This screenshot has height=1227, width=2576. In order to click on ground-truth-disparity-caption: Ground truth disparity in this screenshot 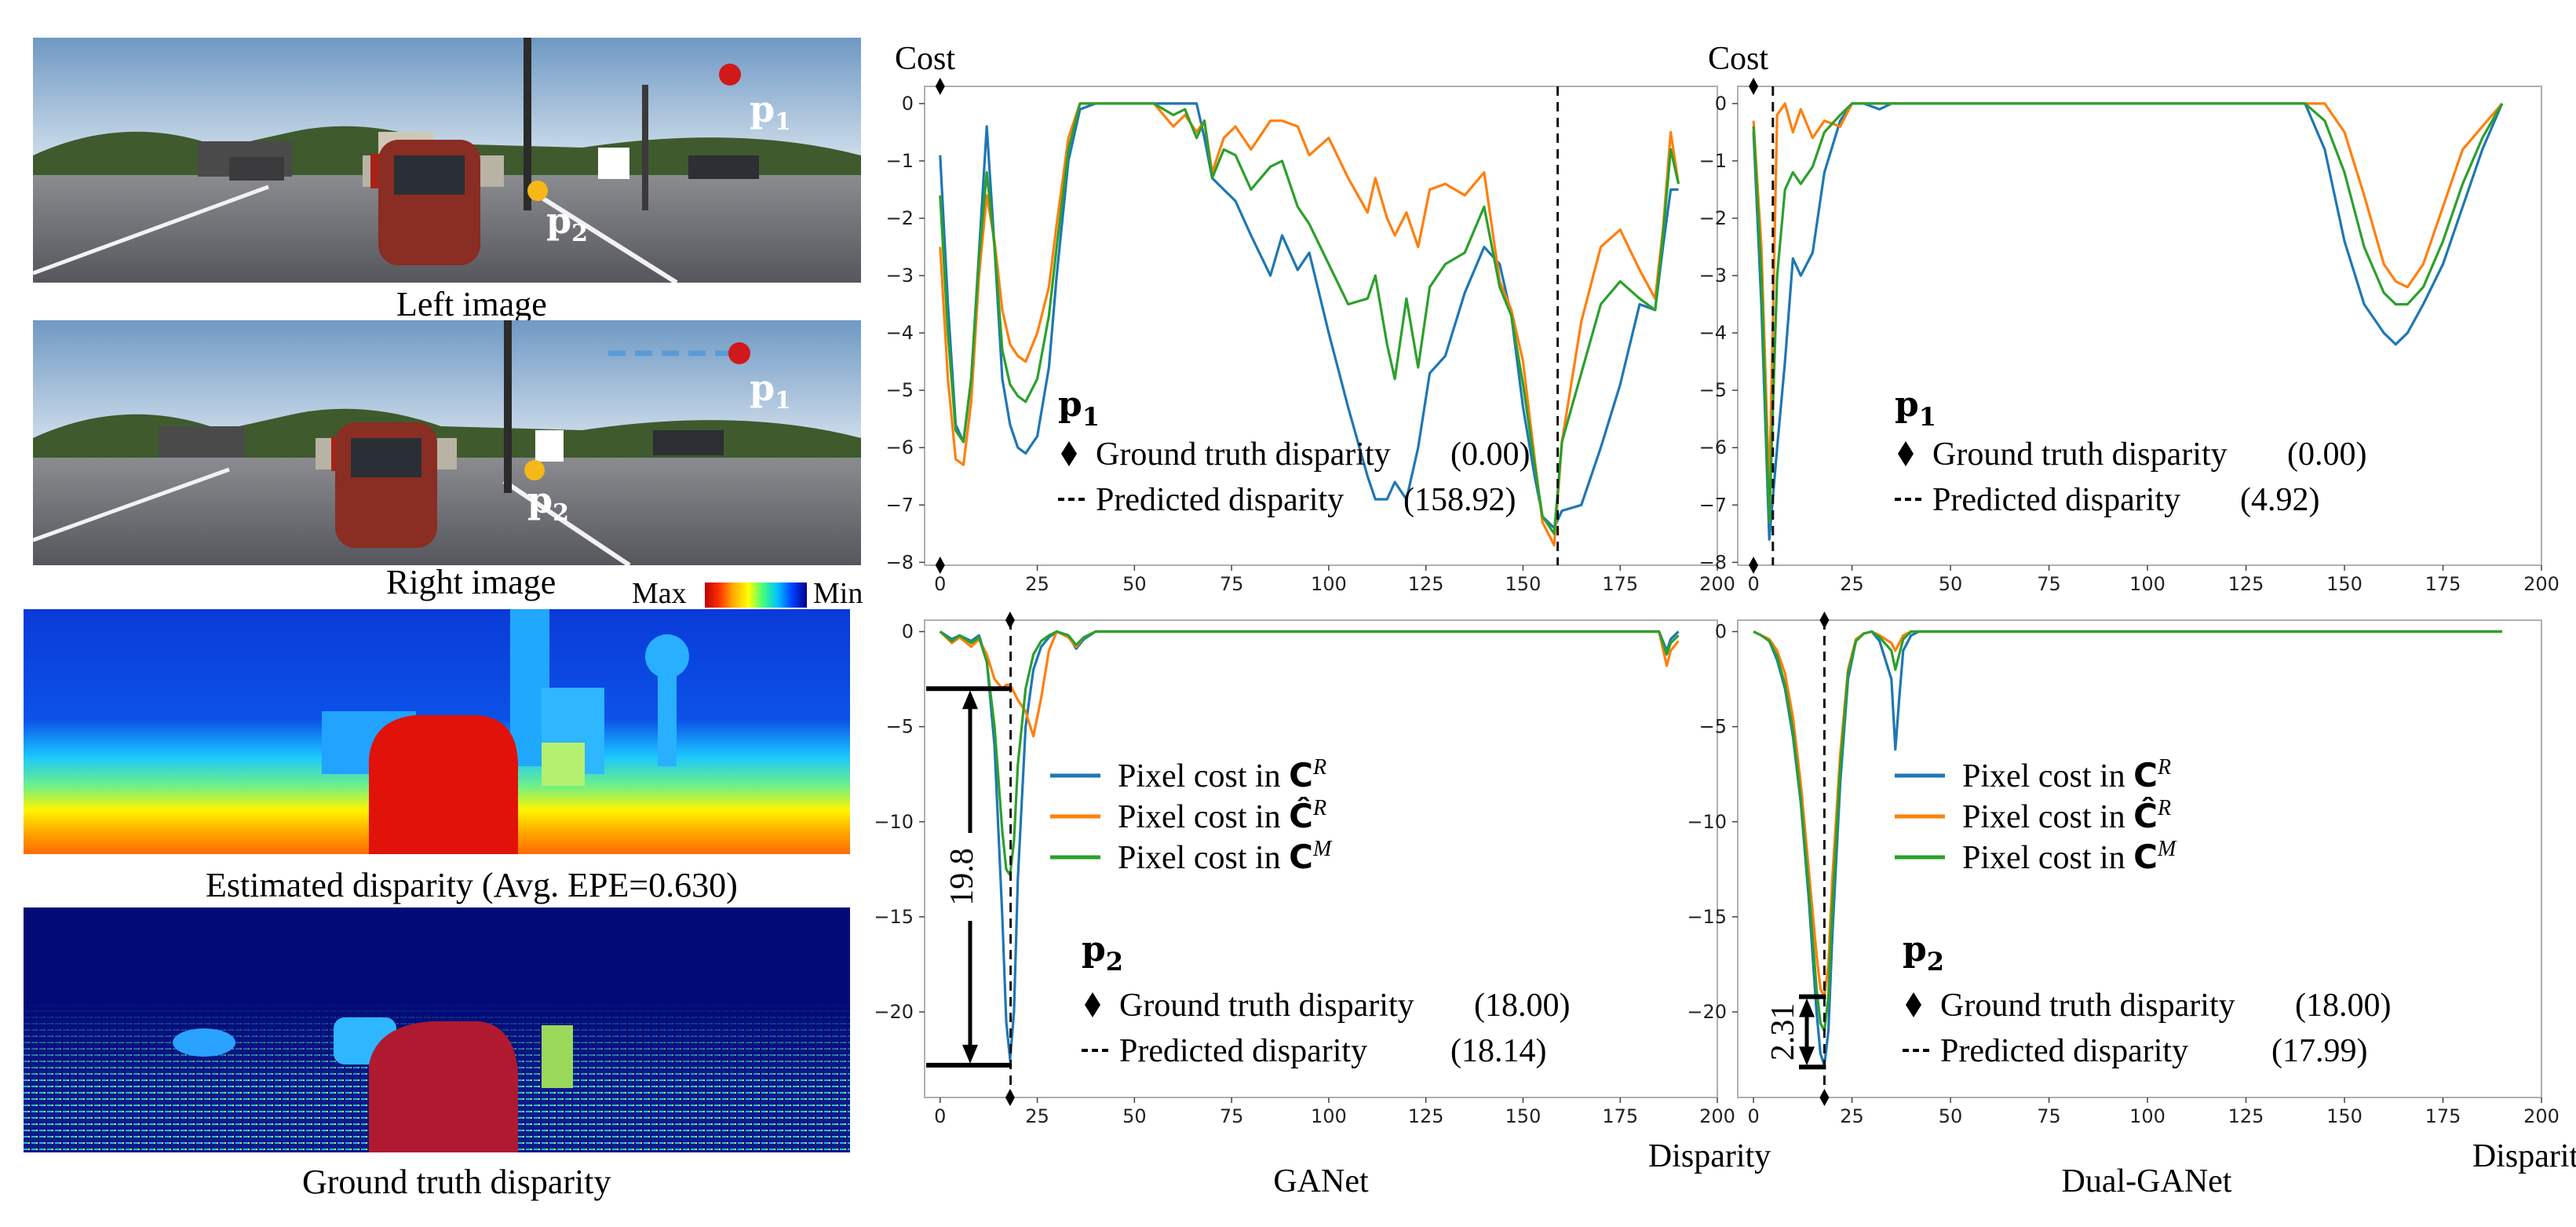, I will do `click(456, 1182)`.